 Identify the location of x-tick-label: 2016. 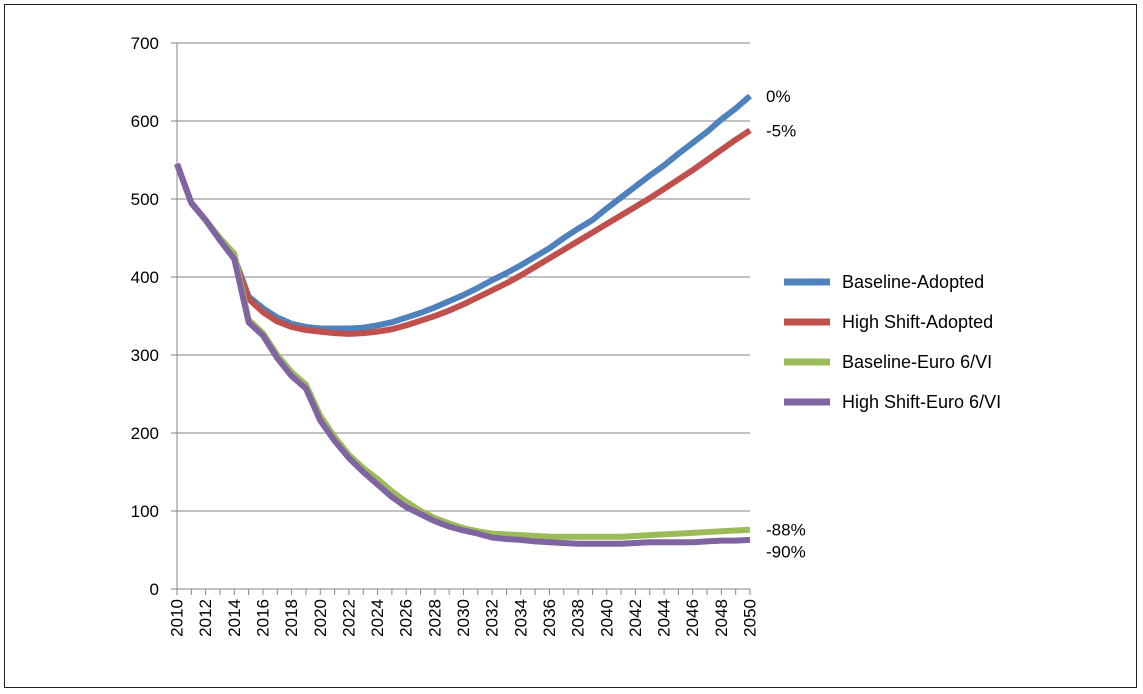
(262, 618).